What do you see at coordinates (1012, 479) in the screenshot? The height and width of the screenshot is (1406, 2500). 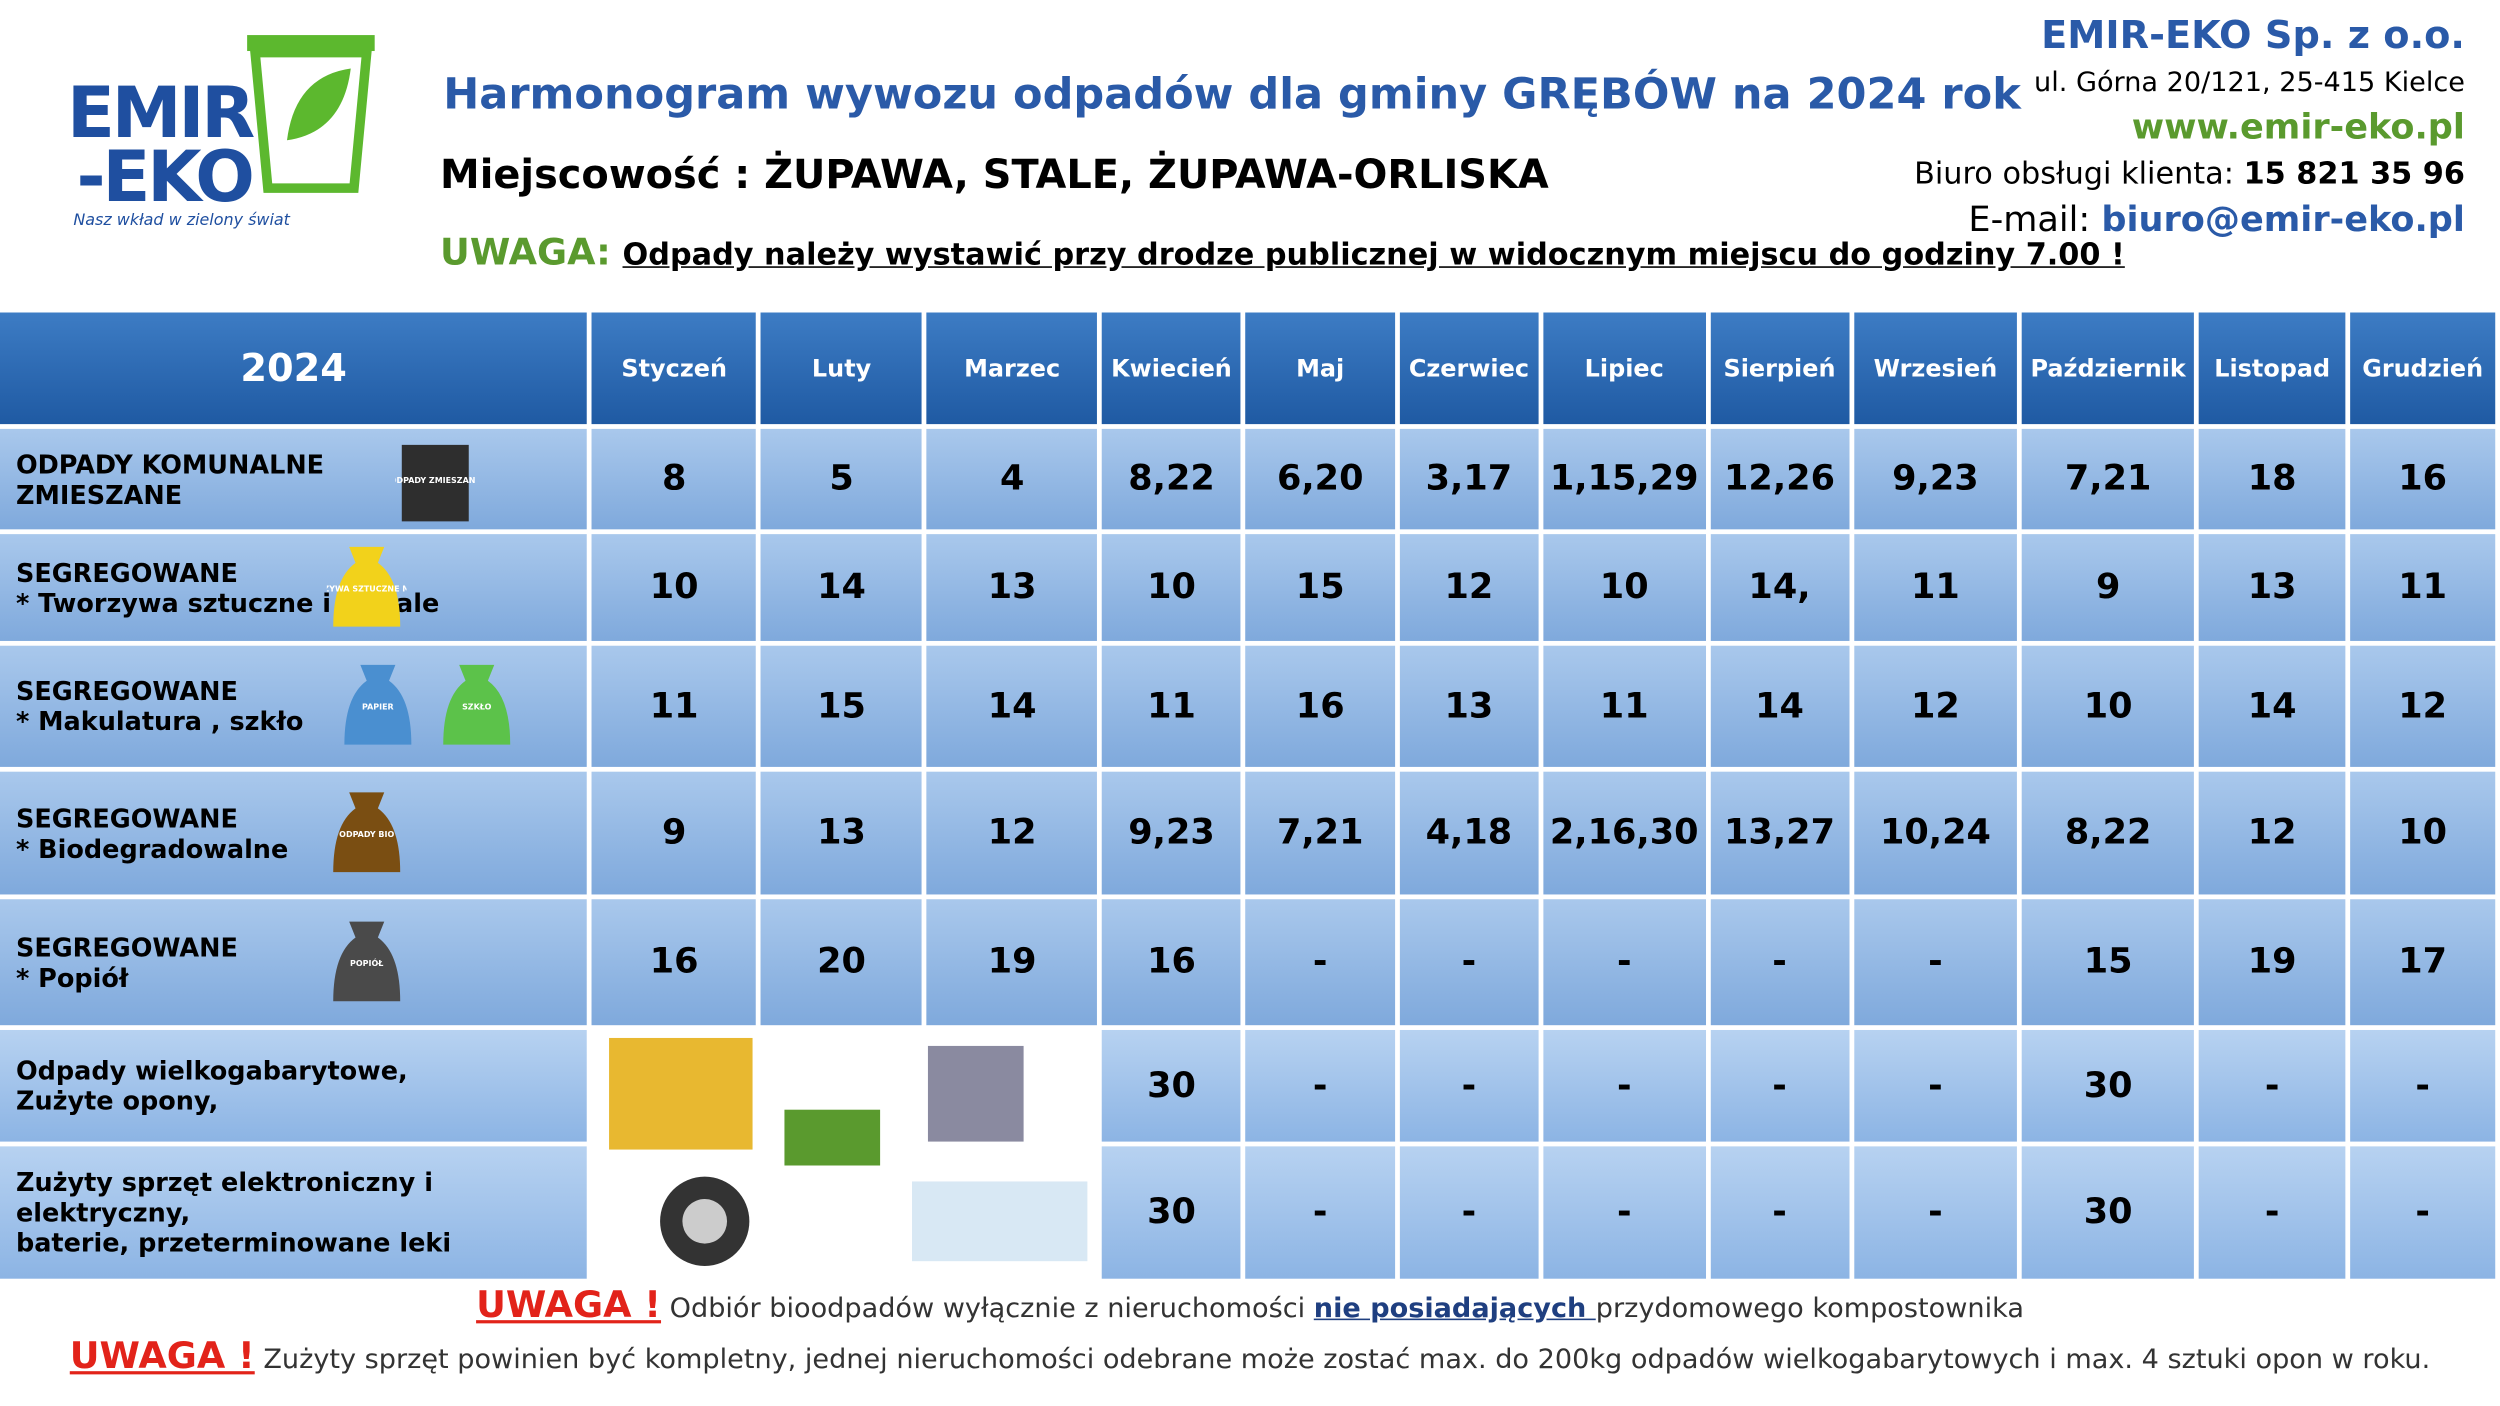 I see `date-cell: 4` at bounding box center [1012, 479].